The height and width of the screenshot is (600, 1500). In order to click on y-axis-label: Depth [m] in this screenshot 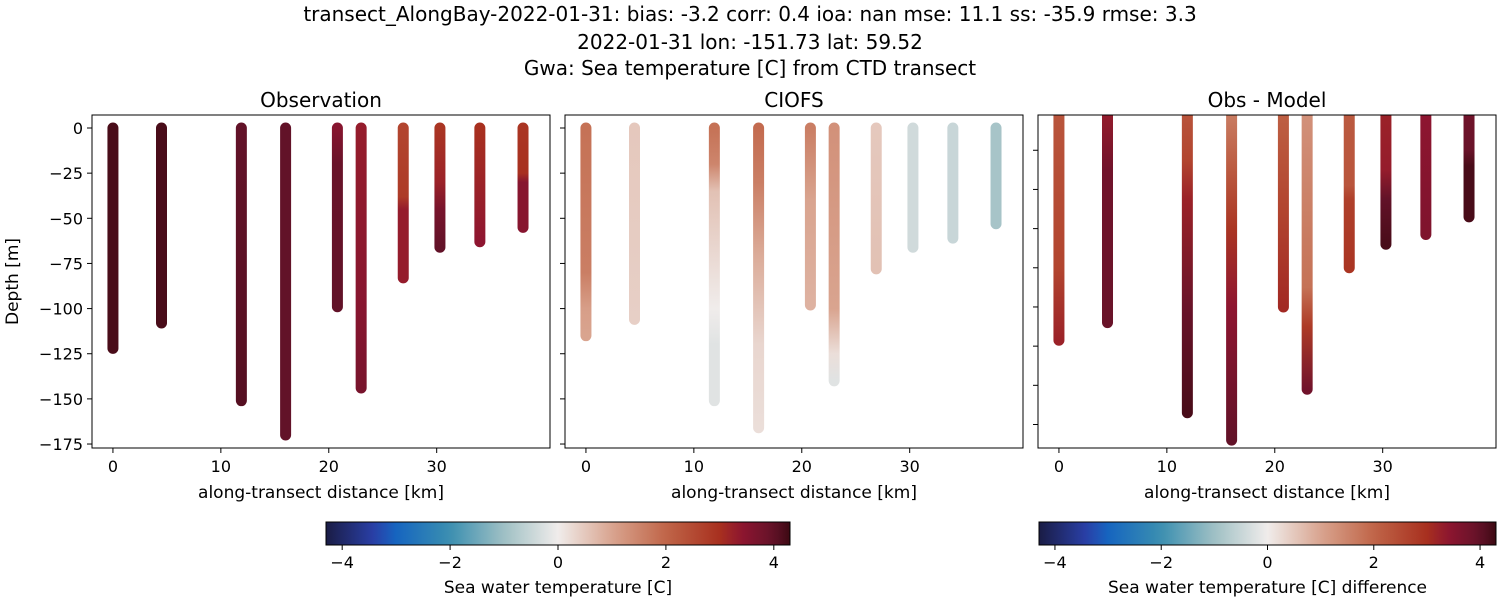, I will do `click(13, 281)`.